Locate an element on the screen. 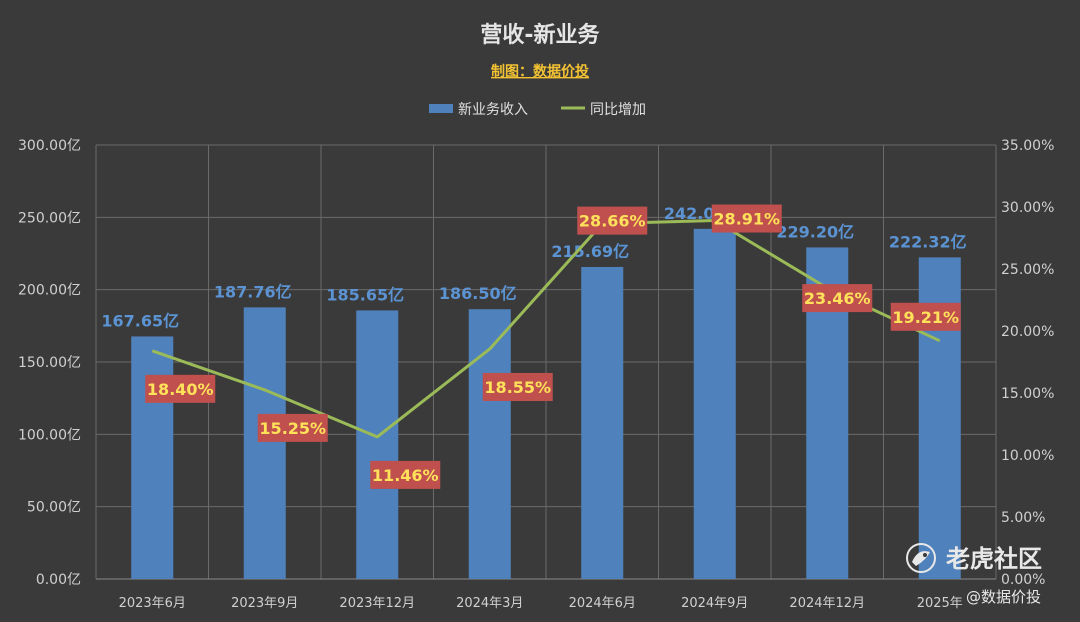  pct-label-text: 18.55% is located at coordinates (517, 387).